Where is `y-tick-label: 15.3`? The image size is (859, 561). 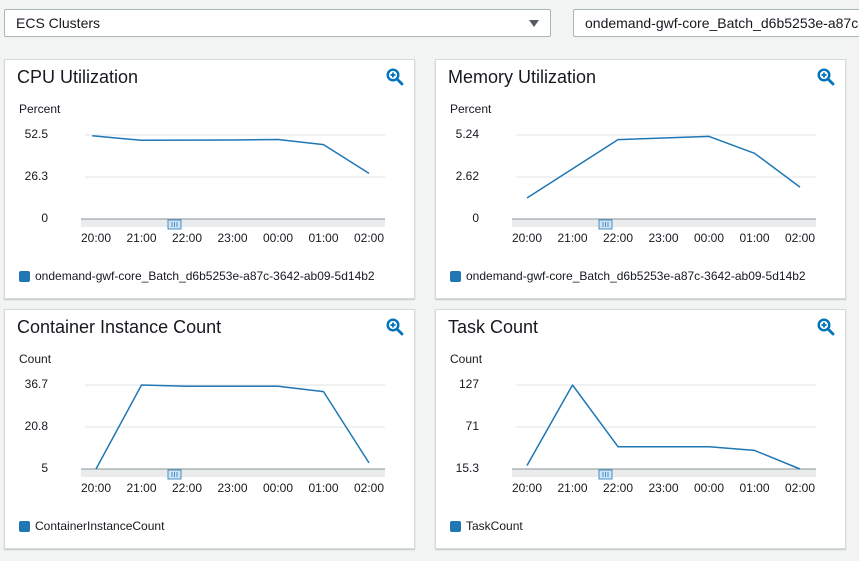 y-tick-label: 15.3 is located at coordinates (467, 468).